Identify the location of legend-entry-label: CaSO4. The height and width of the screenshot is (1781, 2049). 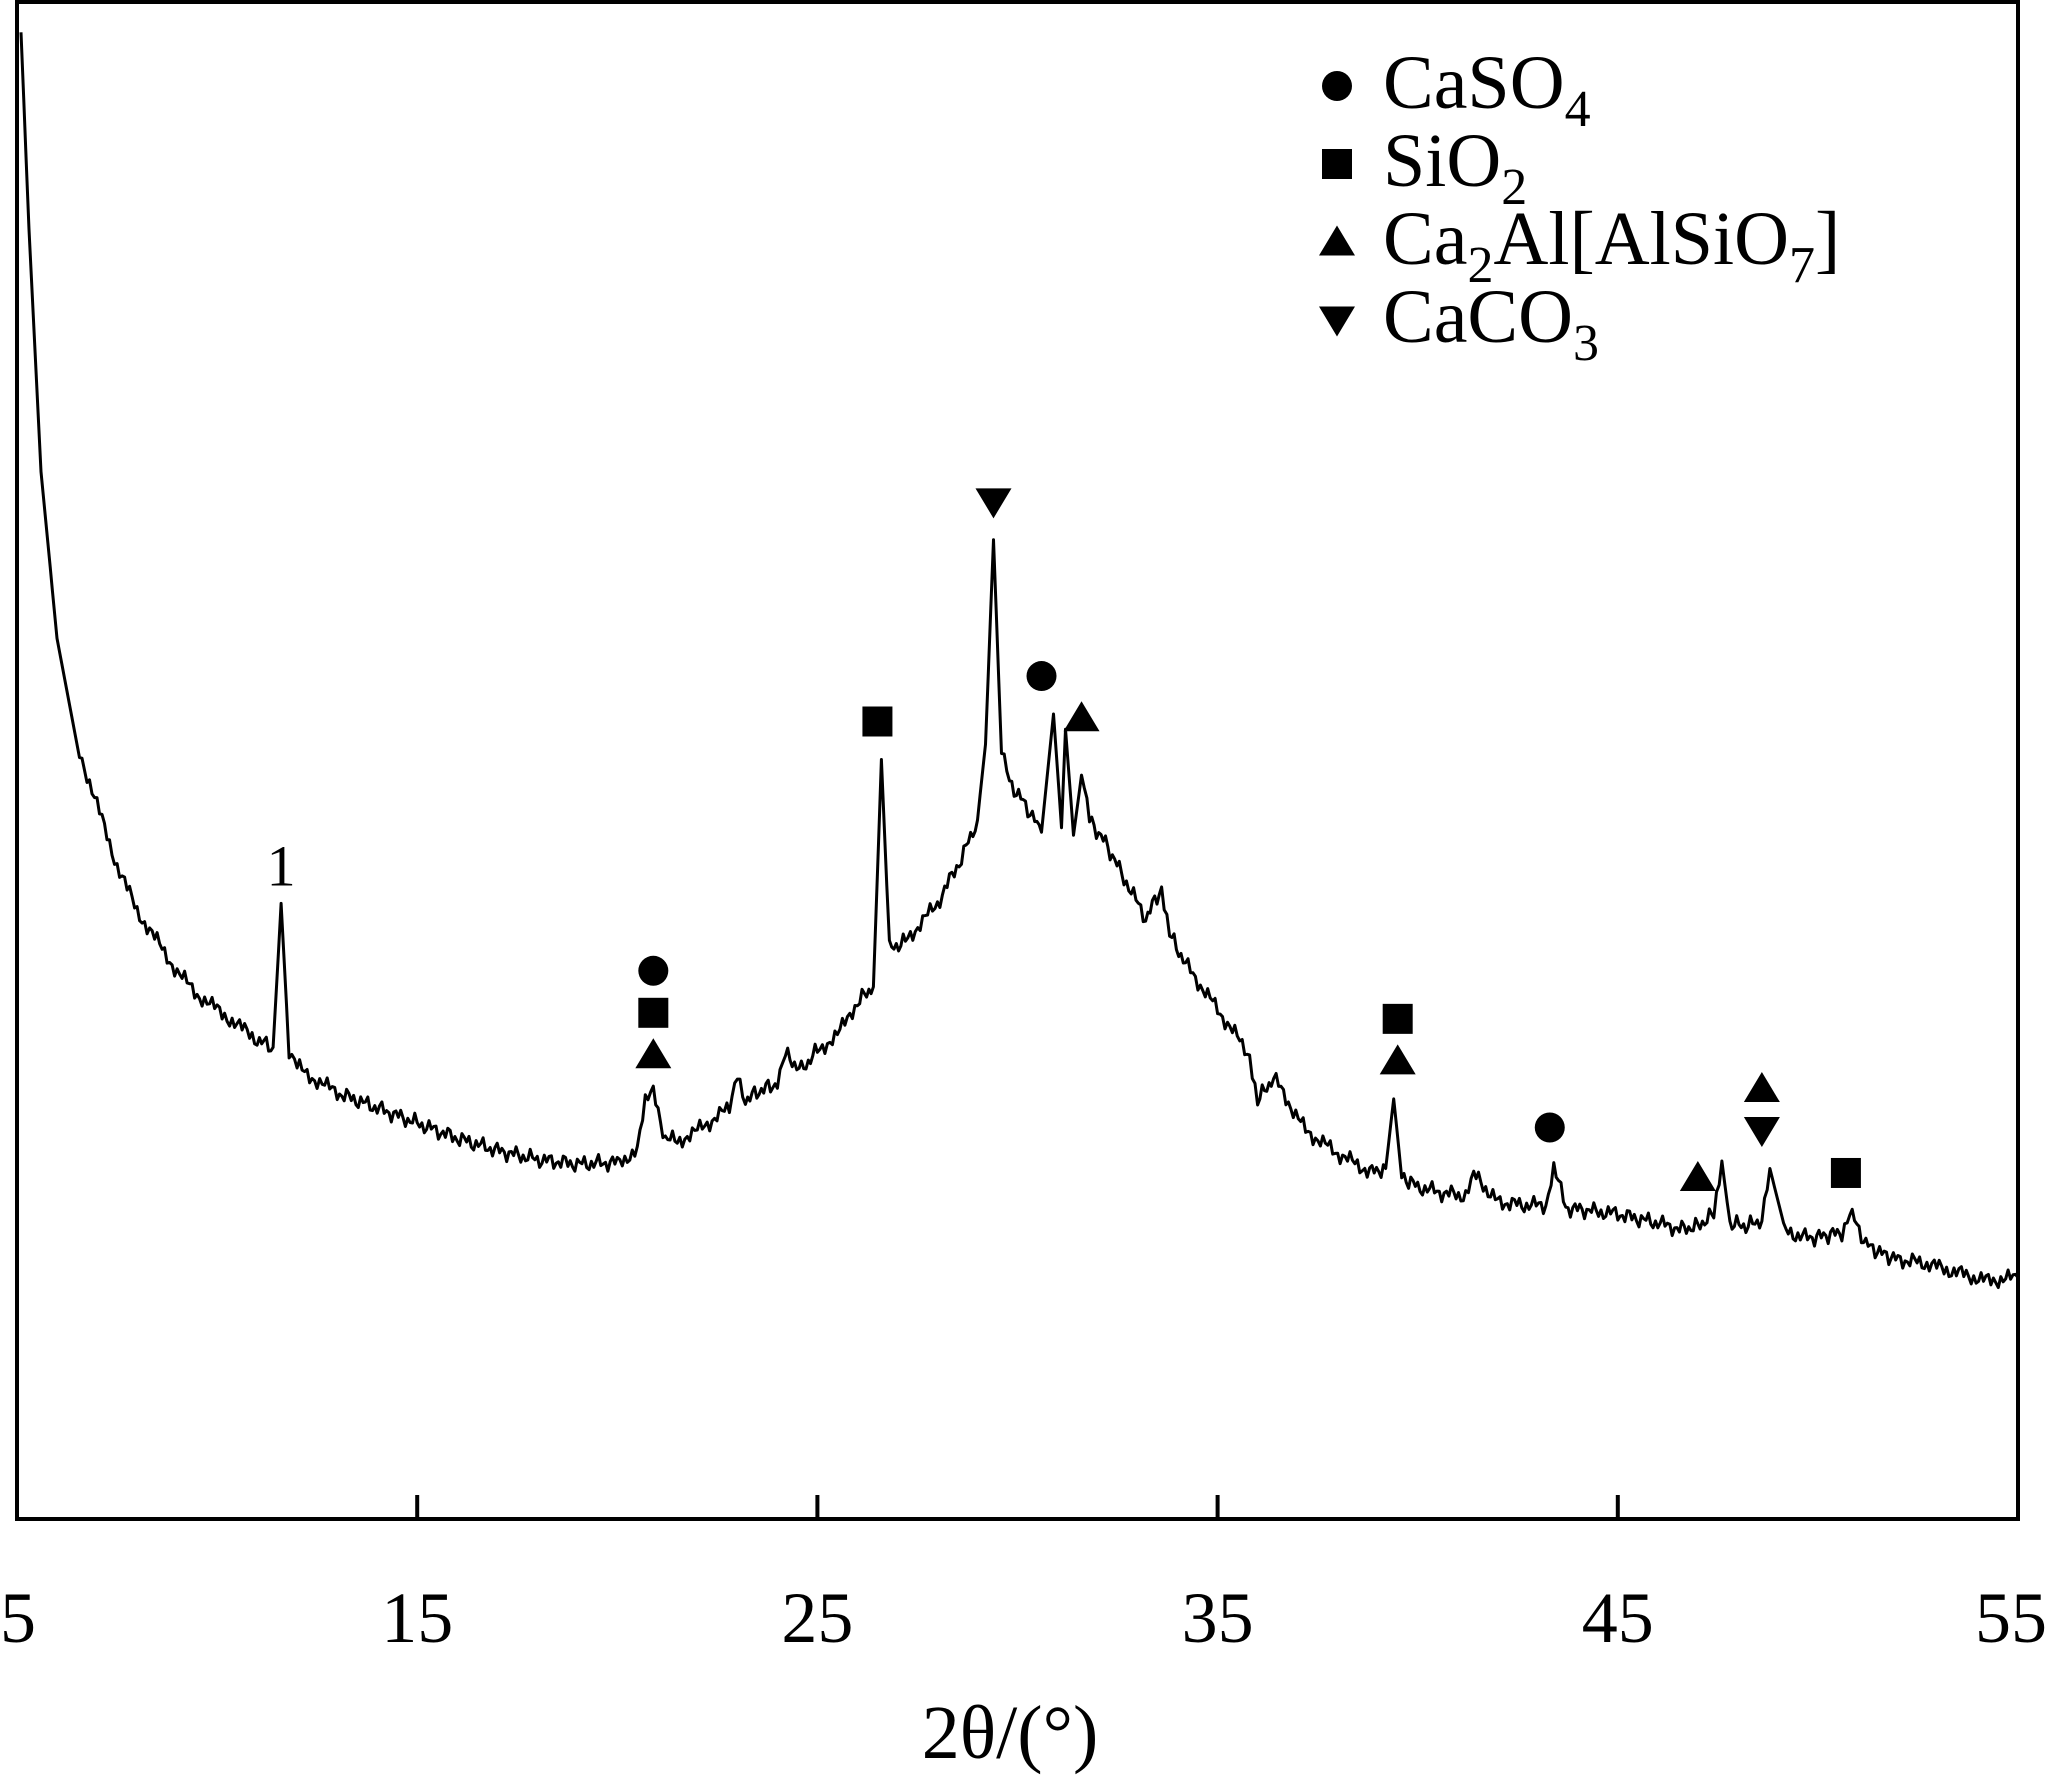
(1487, 89).